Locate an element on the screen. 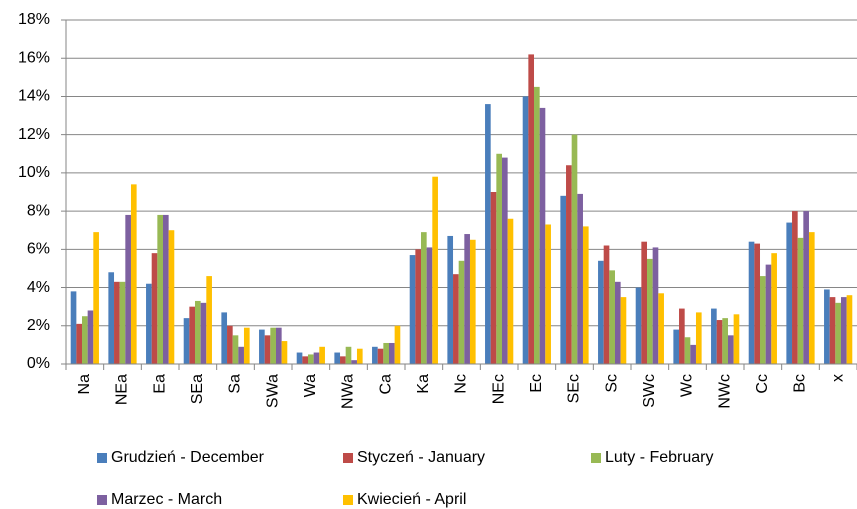 Image resolution: width=857 pixels, height=509 pixels. x-tick-label: Nc is located at coordinates (461, 384).